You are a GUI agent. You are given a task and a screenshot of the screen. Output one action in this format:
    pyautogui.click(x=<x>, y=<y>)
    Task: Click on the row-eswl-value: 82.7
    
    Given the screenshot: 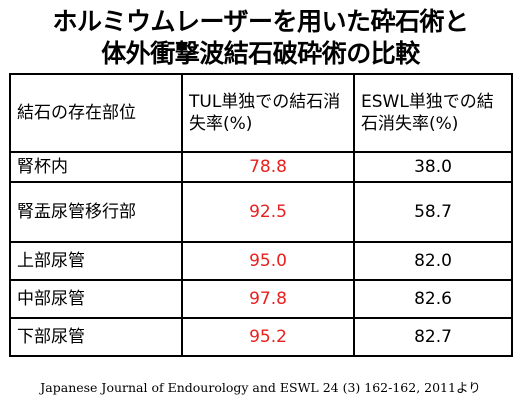 What is the action you would take?
    pyautogui.click(x=433, y=337)
    